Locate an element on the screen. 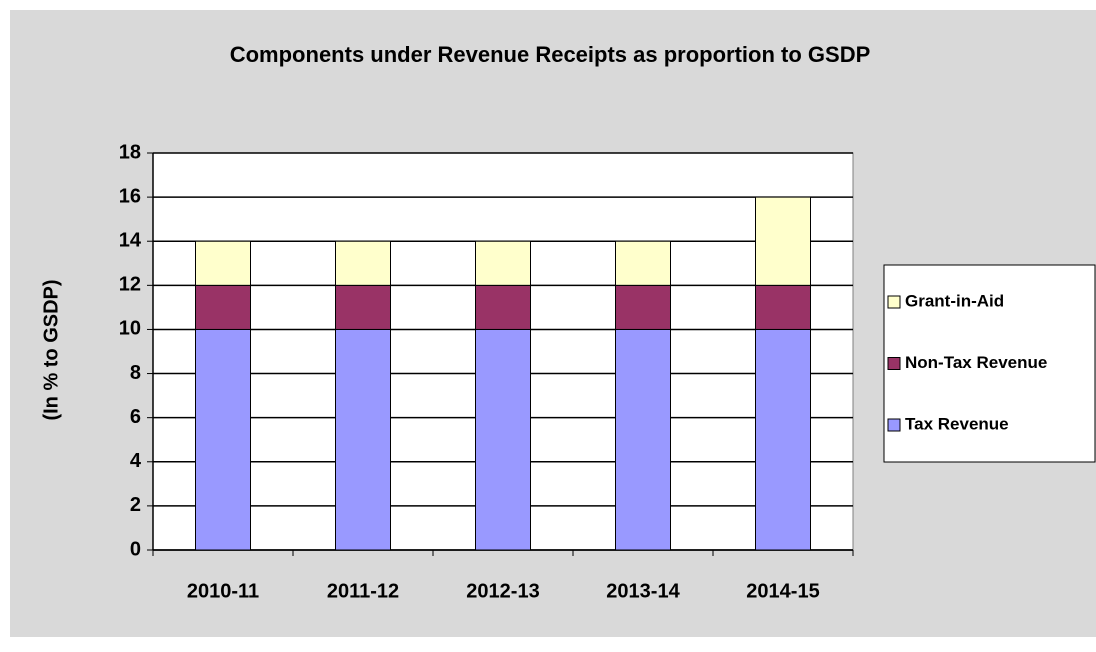  y-tick-label: 2 is located at coordinates (135, 505).